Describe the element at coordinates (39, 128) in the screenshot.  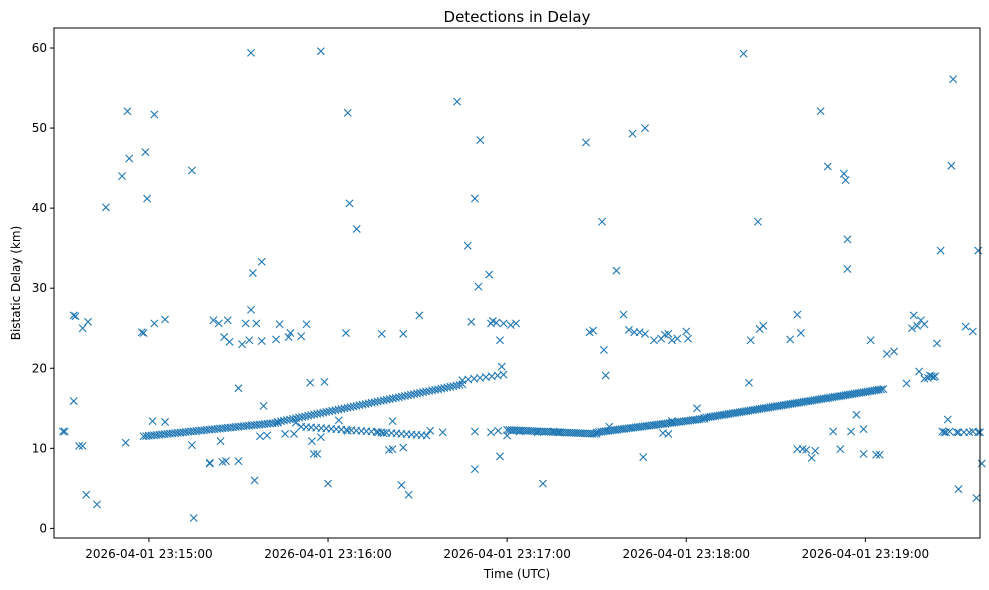
I see `y-tick-label: 50` at that location.